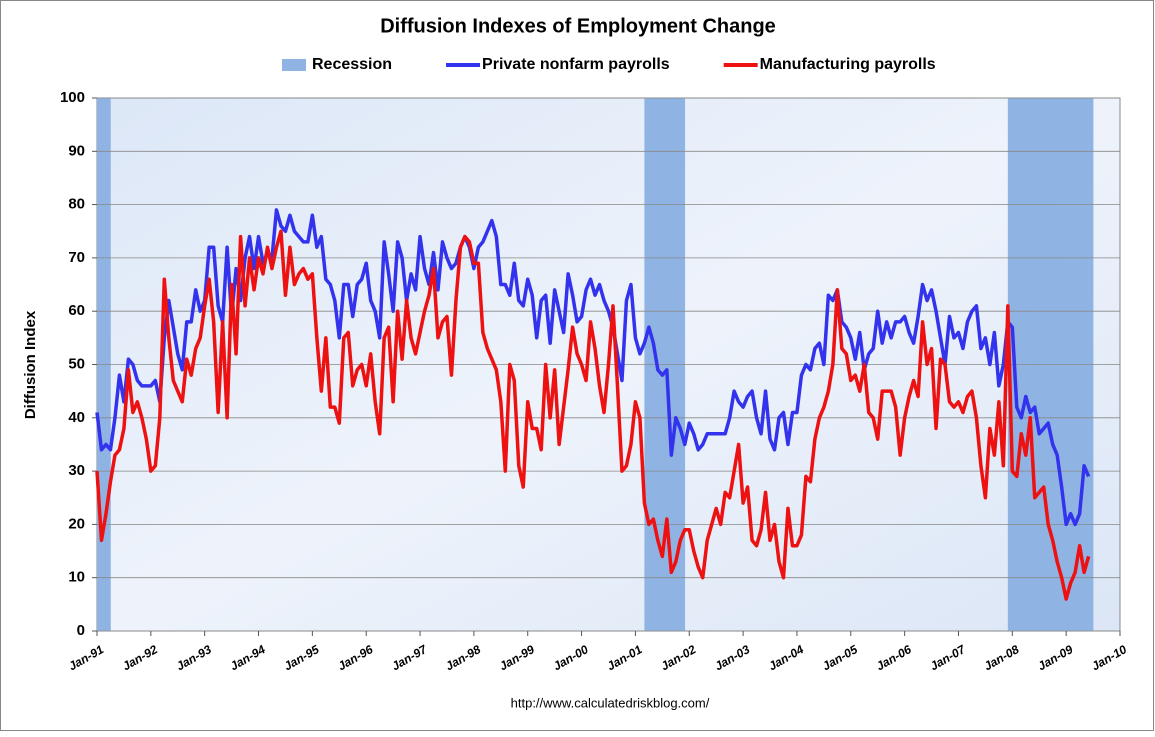  I want to click on y-tick-label: 20, so click(76, 523).